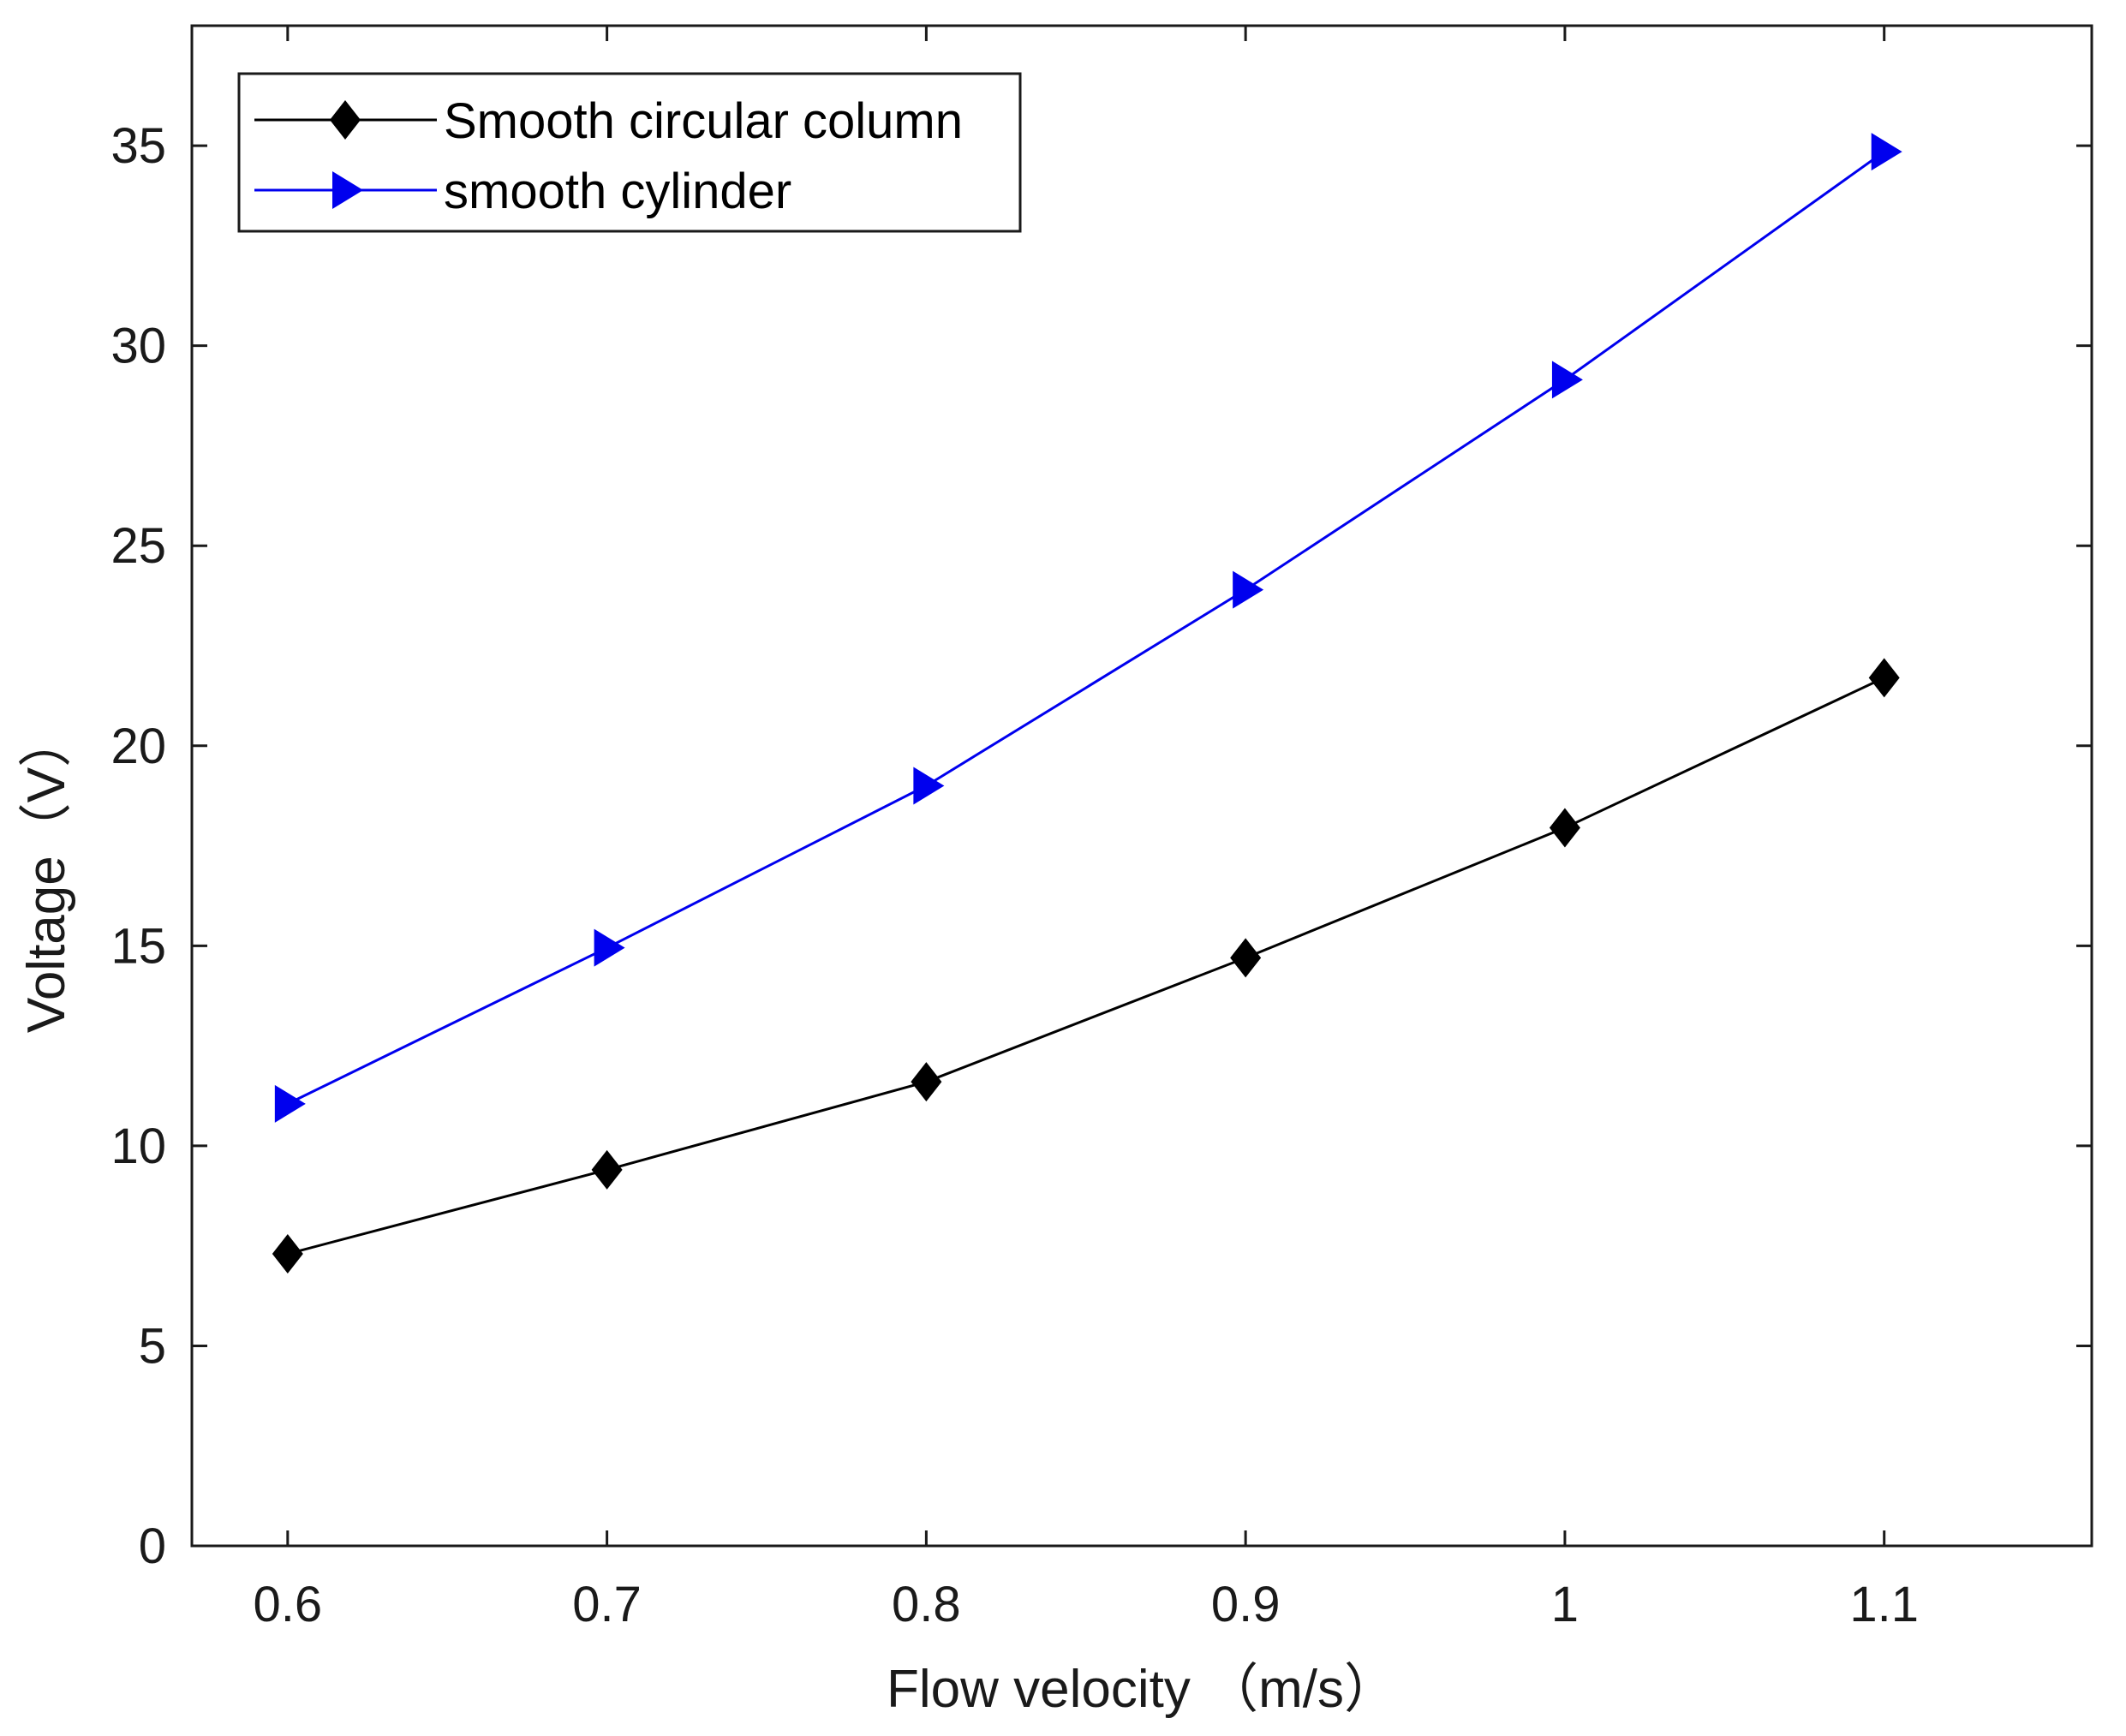 The width and height of the screenshot is (2126, 1736). I want to click on x-tick-label: 0.9, so click(1246, 1604).